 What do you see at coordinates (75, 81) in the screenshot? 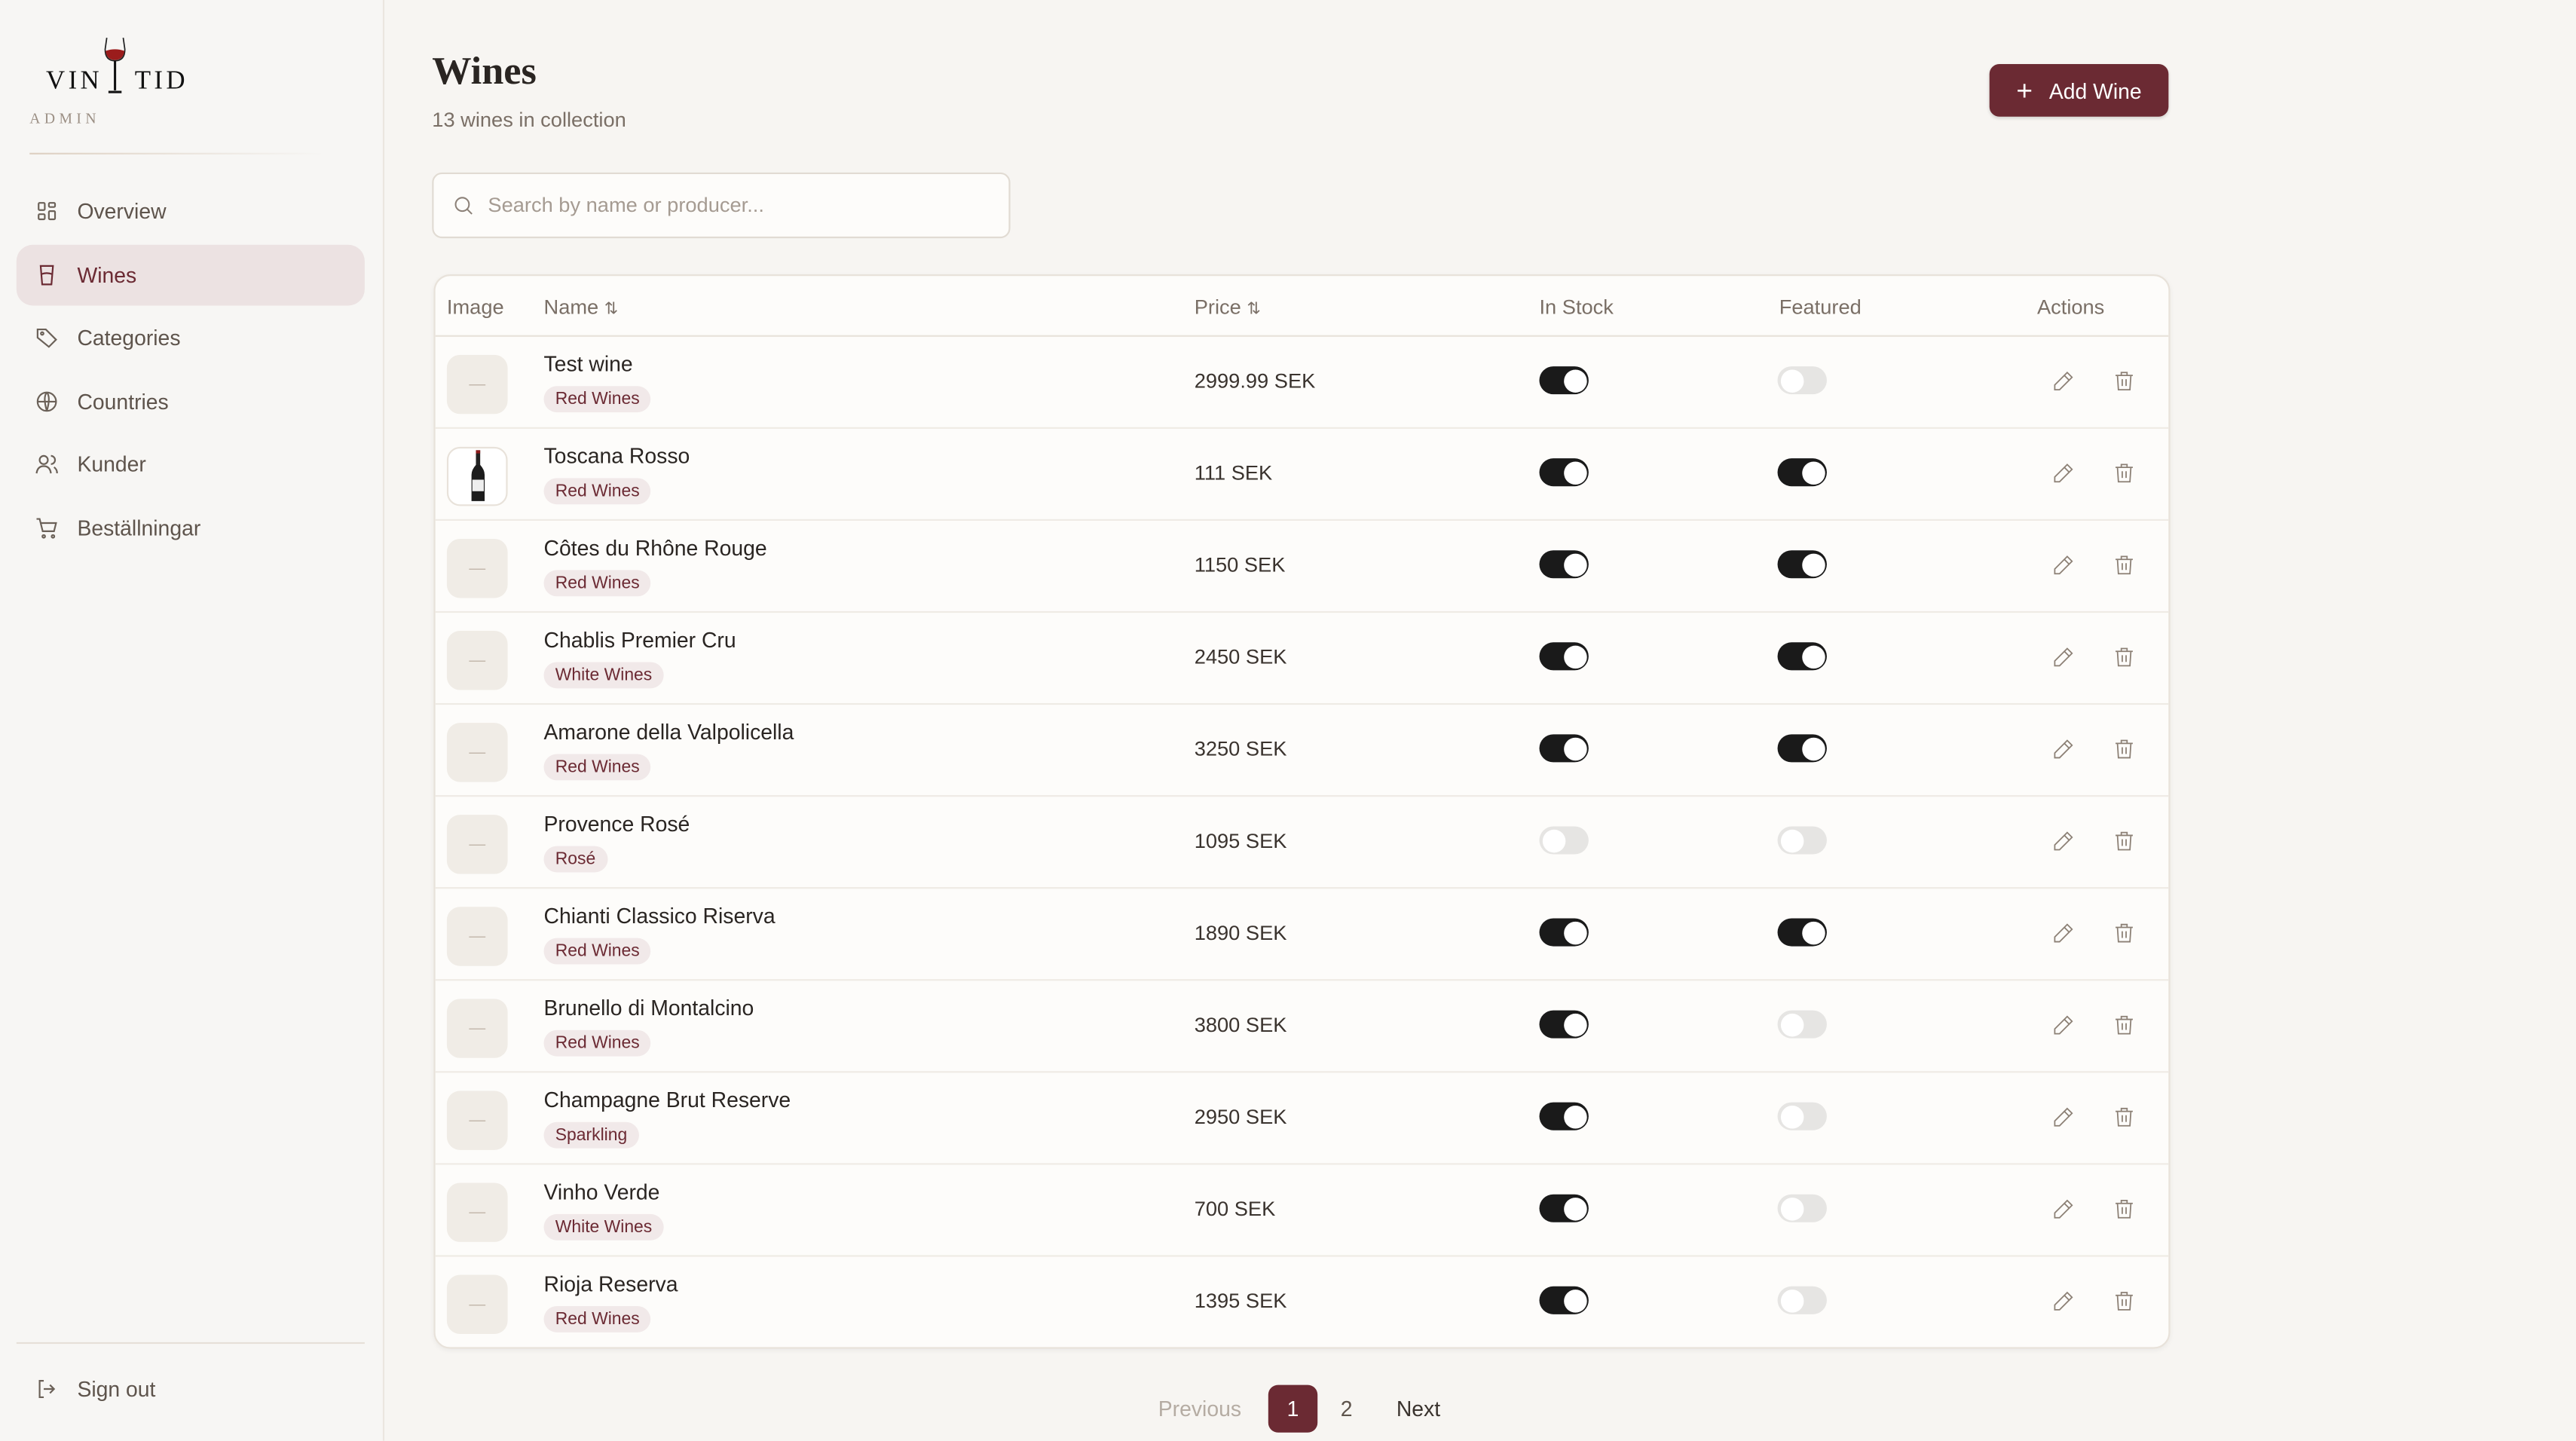
I see `logo-text-vin: VIN` at bounding box center [75, 81].